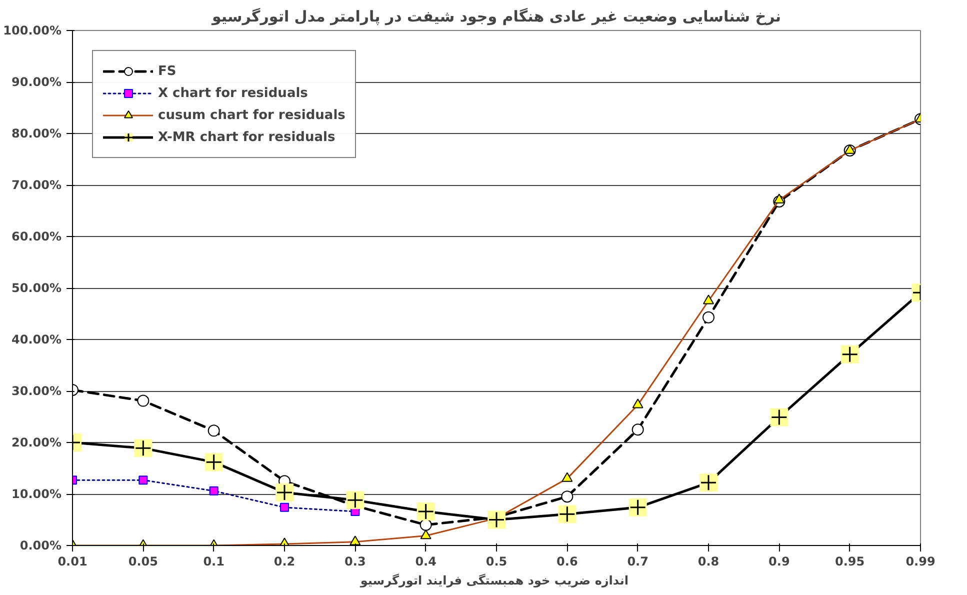 The width and height of the screenshot is (967, 595). Describe the element at coordinates (233, 93) in the screenshot. I see `legend-label: X chart for residuals` at that location.